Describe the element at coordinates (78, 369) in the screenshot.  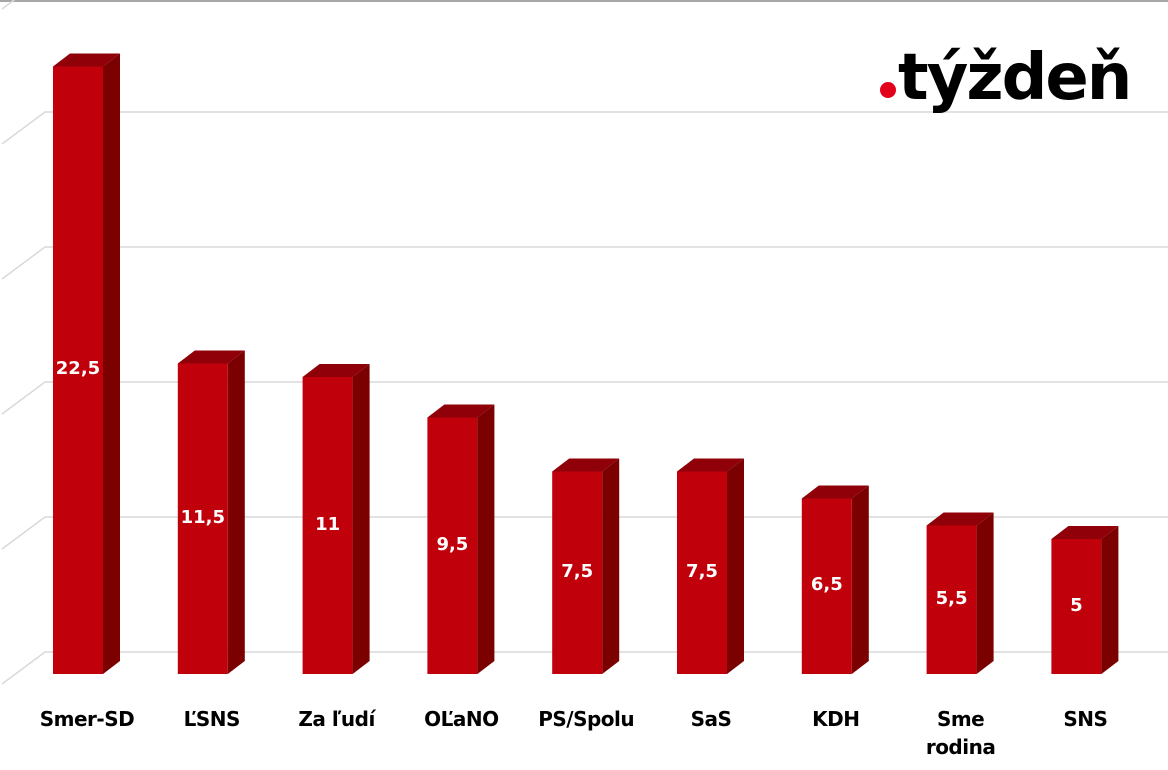
I see `value-label: 22,5` at that location.